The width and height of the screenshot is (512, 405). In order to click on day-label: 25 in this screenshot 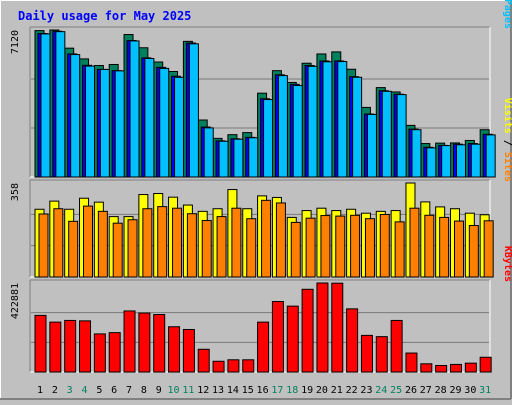, I will do `click(396, 390)`.